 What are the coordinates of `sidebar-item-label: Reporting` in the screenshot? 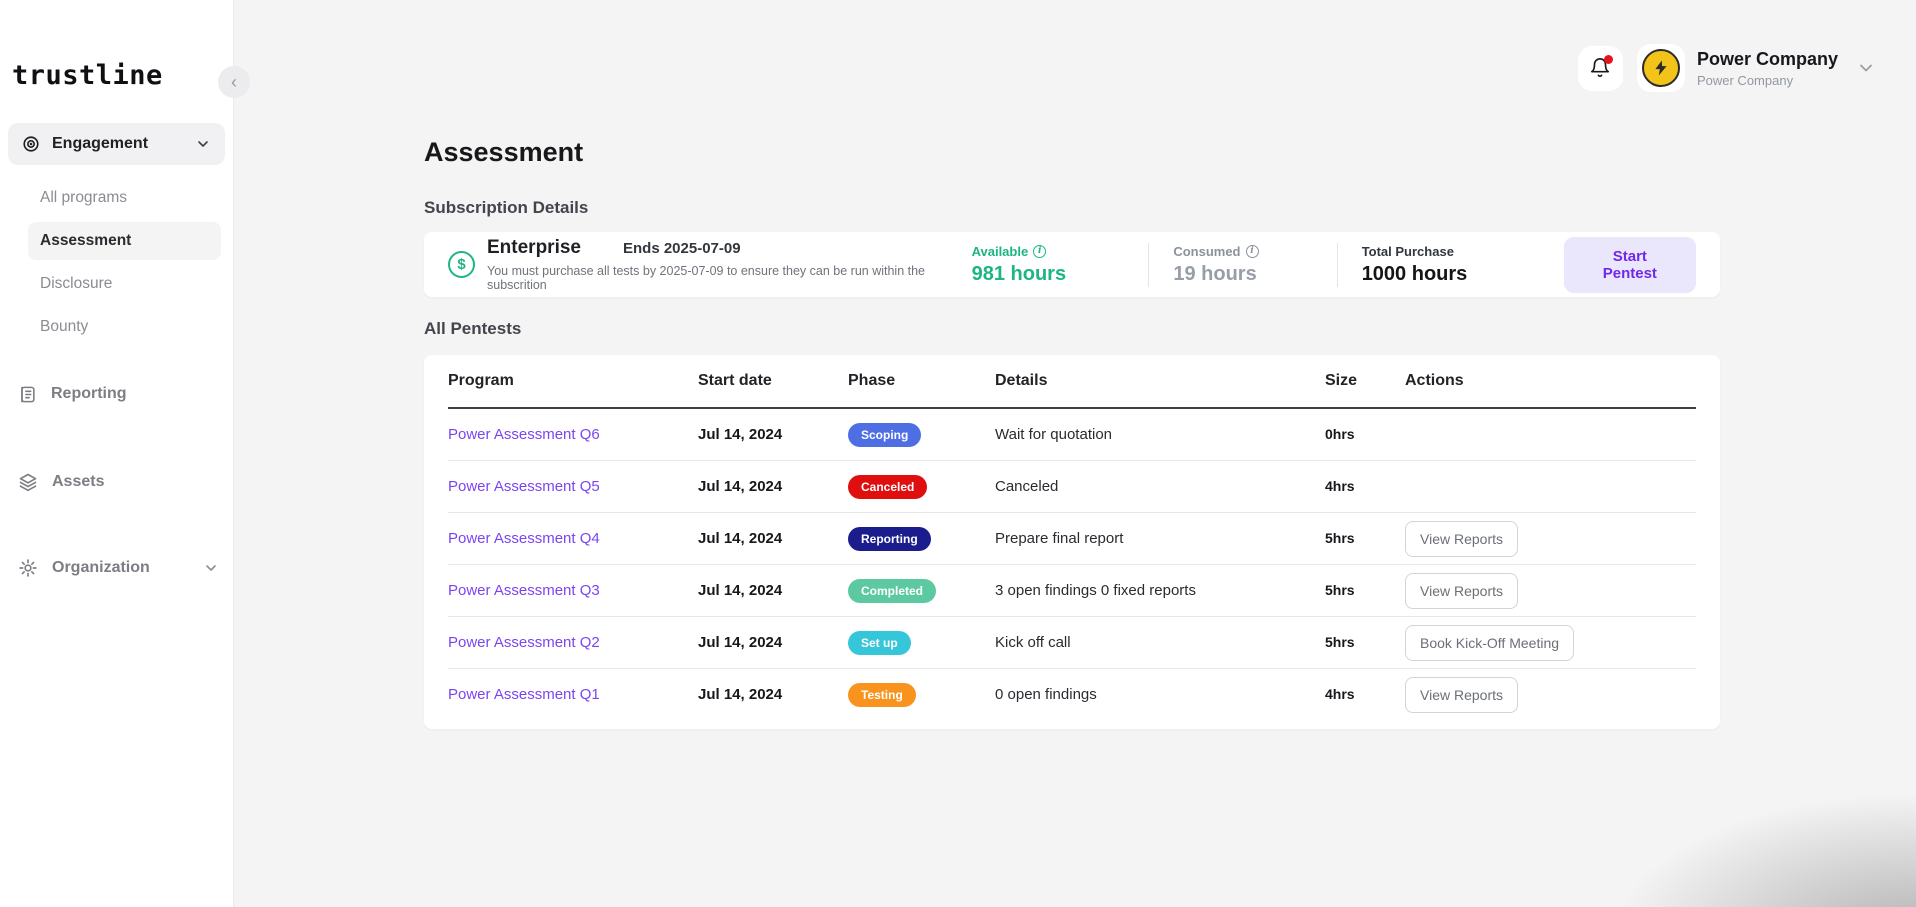 It's located at (89, 393).